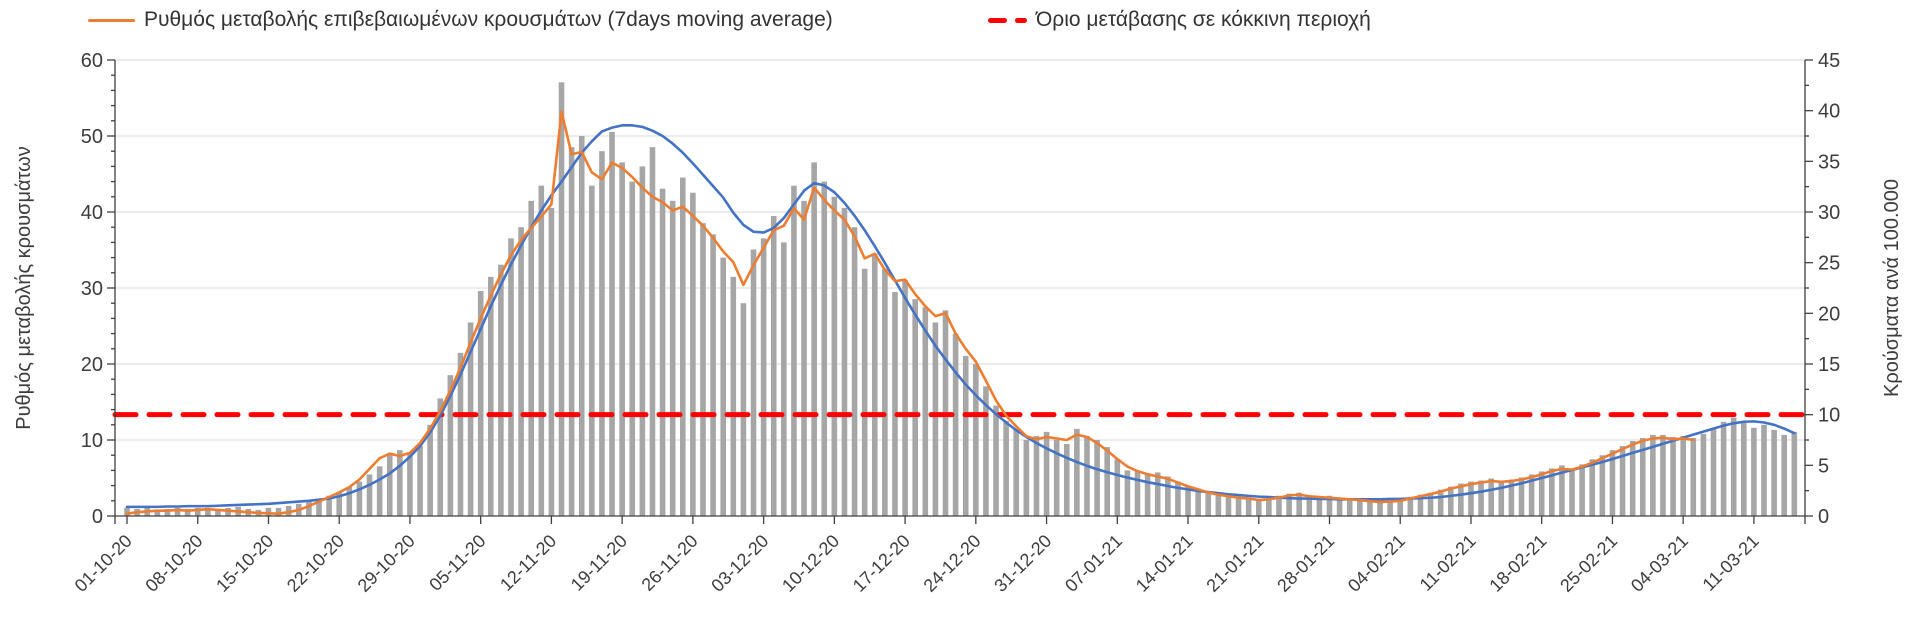 The width and height of the screenshot is (1920, 628). What do you see at coordinates (1093, 563) in the screenshot?
I see `x-tick-label: 07-01-21` at bounding box center [1093, 563].